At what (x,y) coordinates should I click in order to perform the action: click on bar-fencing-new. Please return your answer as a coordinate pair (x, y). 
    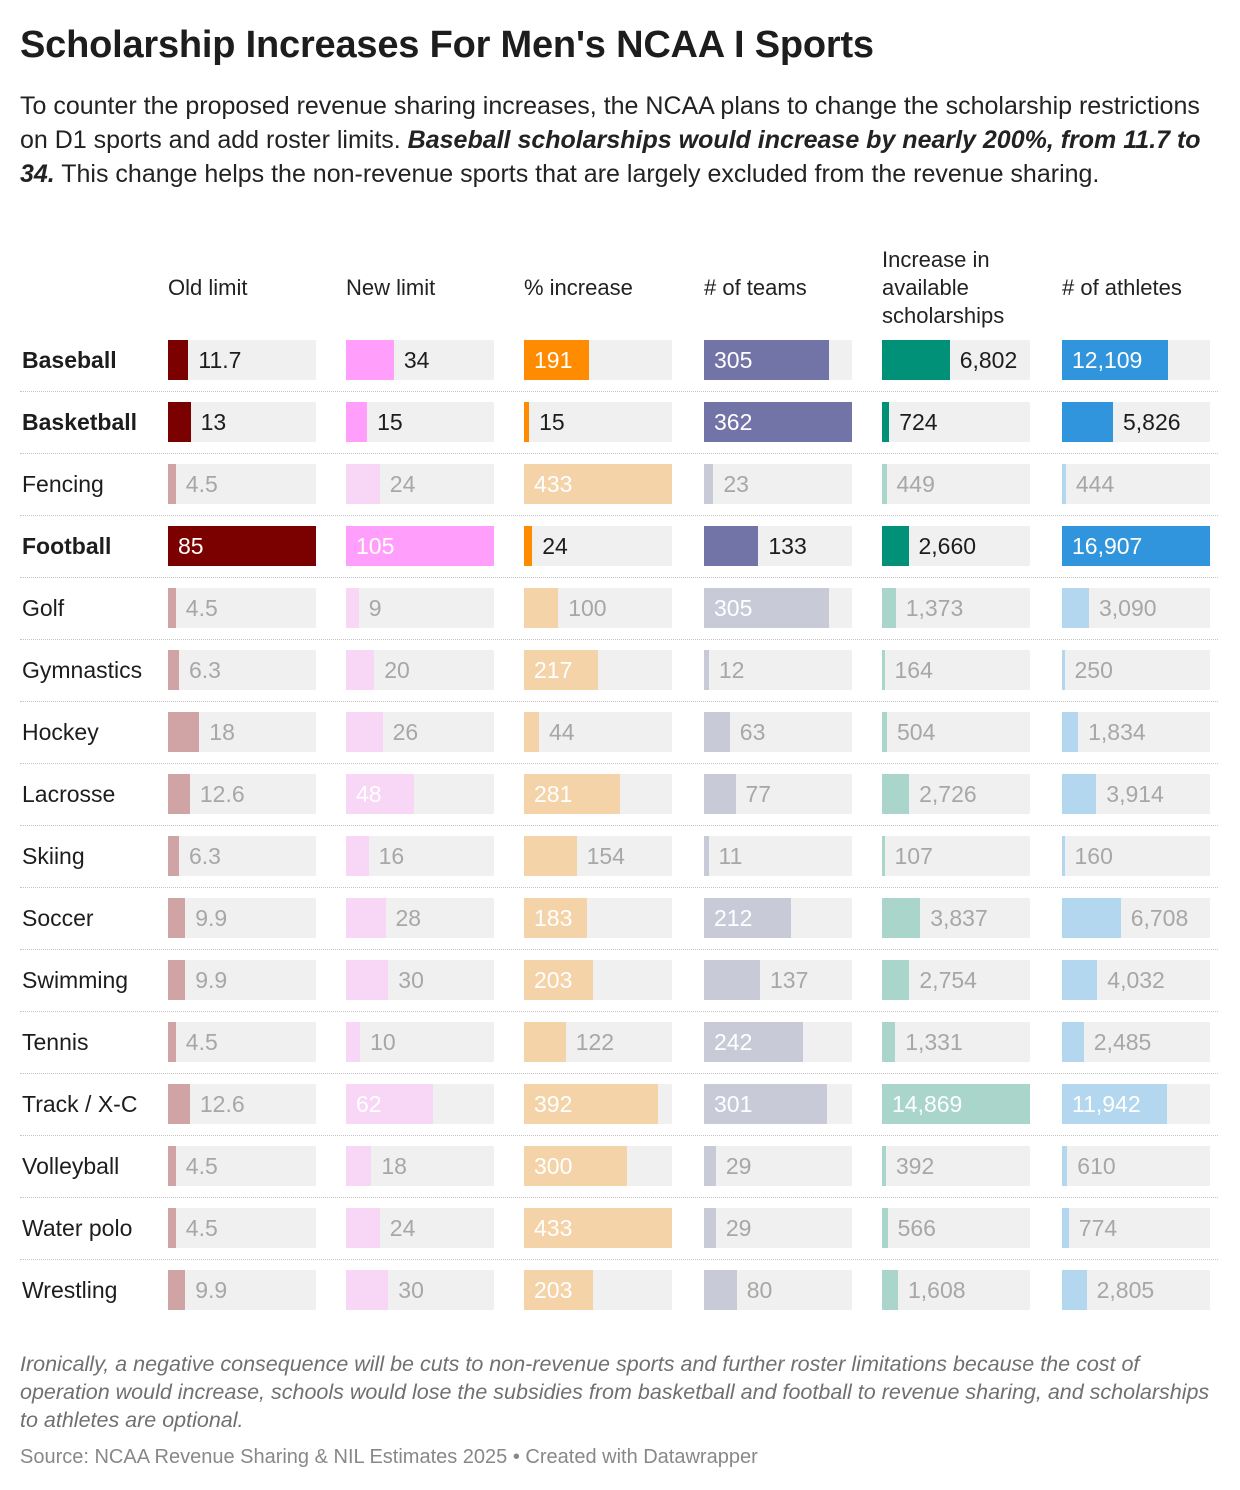
    Looking at the image, I should click on (363, 484).